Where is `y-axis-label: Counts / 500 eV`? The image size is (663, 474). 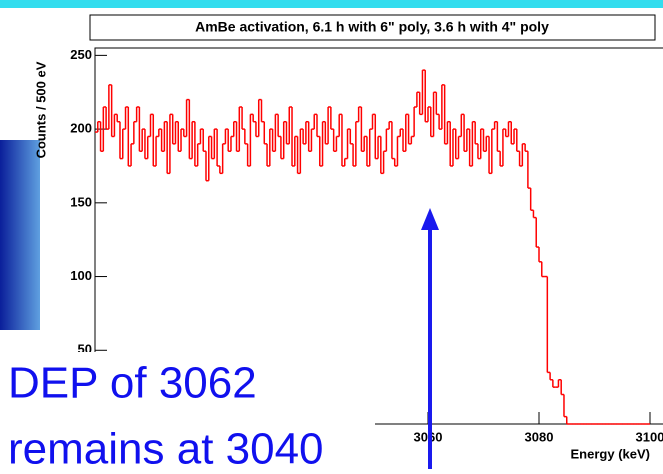
y-axis-label: Counts / 500 eV is located at coordinates (40, 109).